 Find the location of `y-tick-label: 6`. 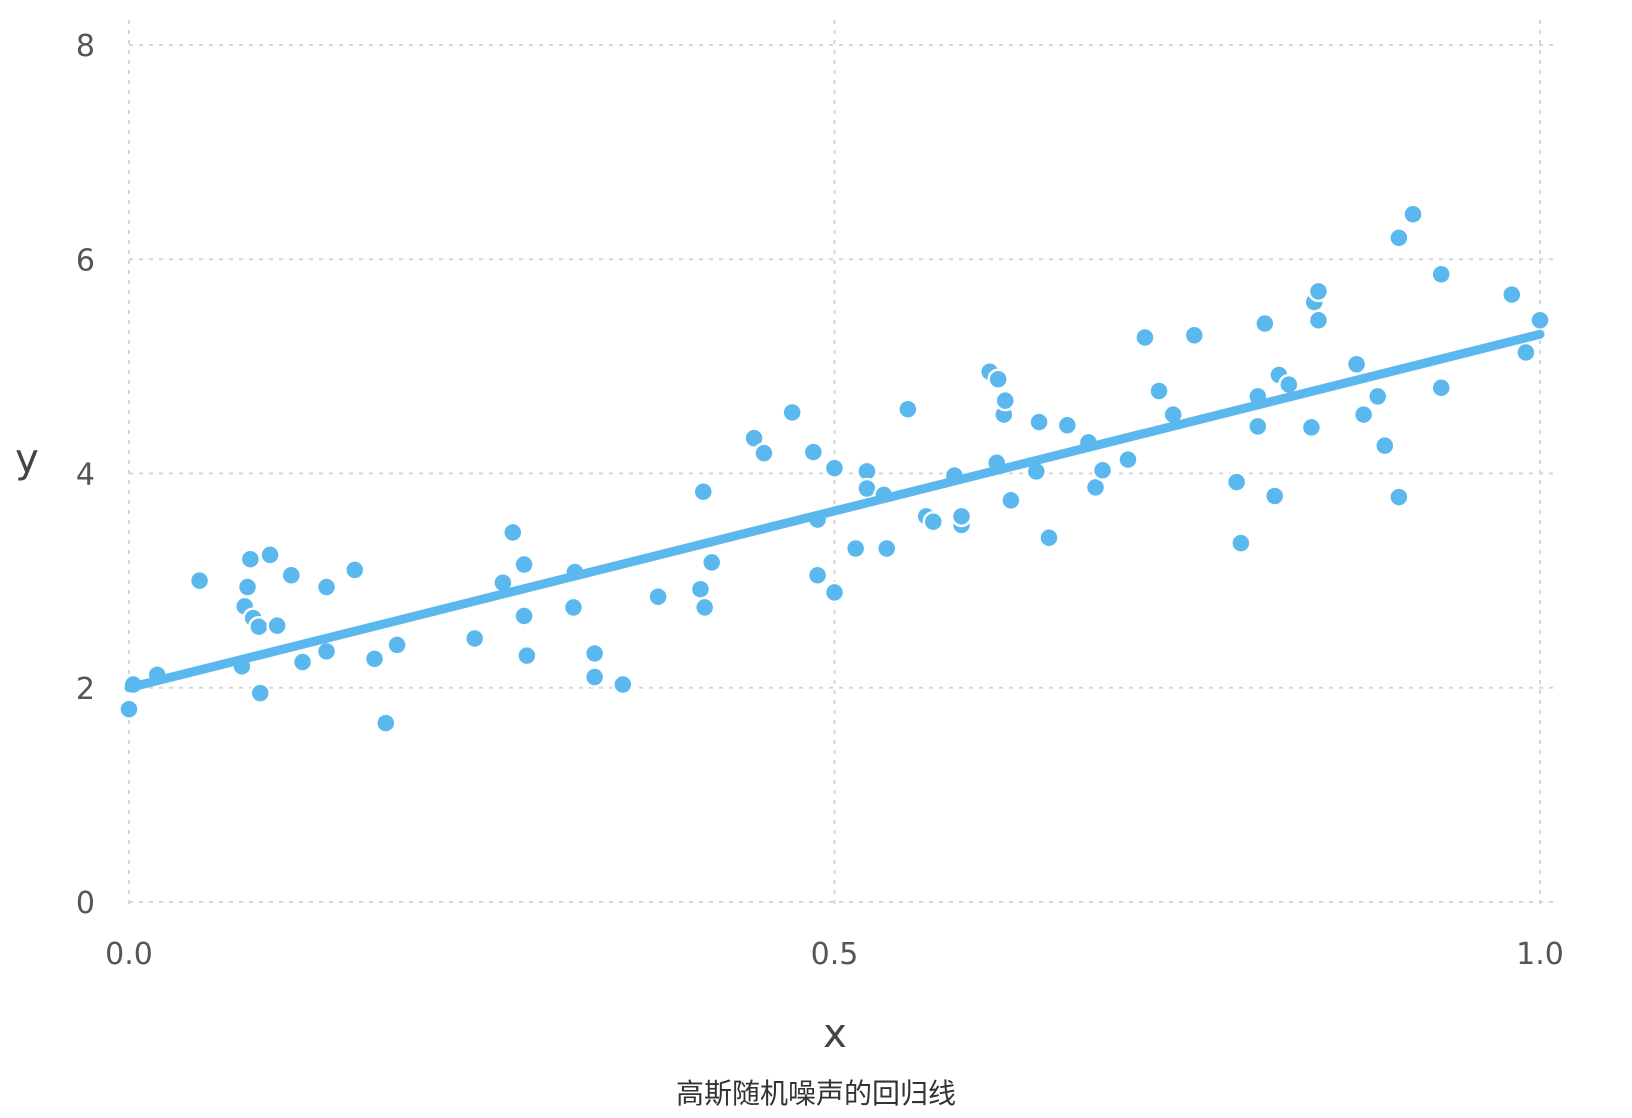

y-tick-label: 6 is located at coordinates (85, 260).